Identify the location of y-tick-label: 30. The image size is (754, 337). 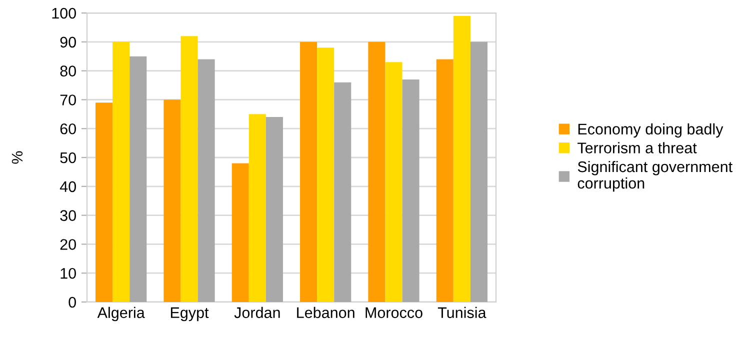
(68, 215).